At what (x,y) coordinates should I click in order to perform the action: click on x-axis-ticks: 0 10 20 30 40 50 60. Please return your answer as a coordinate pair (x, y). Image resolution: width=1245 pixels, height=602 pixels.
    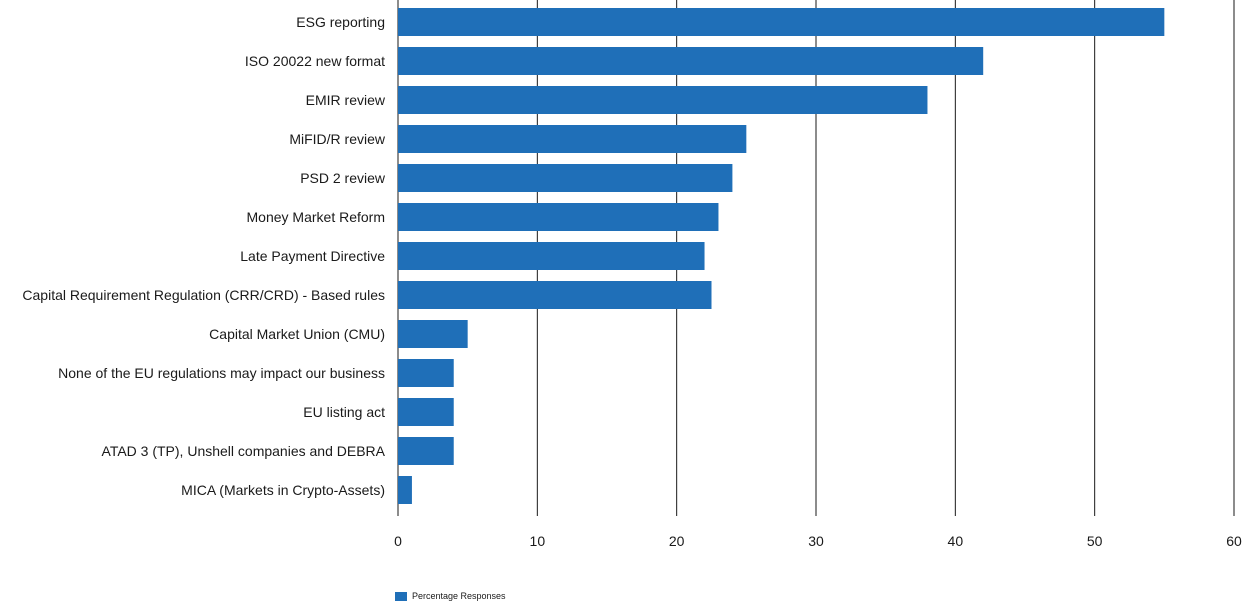
    Looking at the image, I should click on (818, 541).